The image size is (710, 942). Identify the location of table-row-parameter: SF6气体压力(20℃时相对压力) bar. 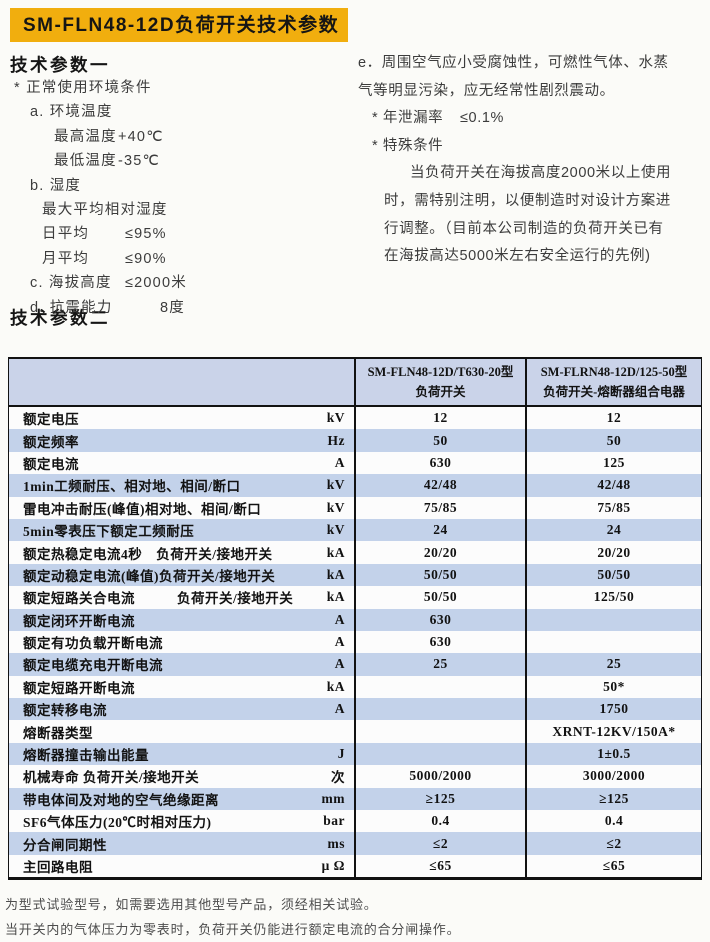
(181, 821).